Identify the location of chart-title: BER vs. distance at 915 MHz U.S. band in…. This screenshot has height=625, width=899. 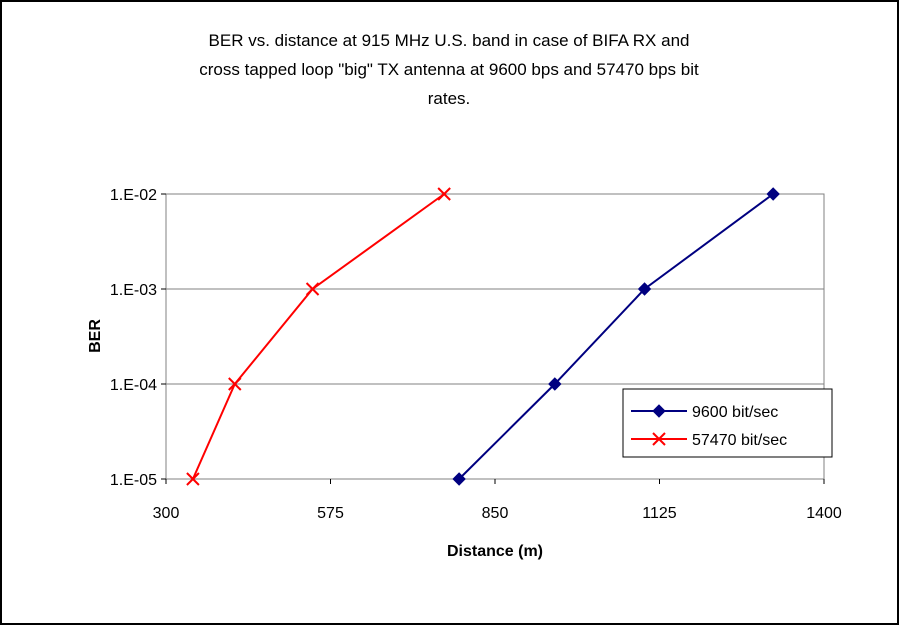
(449, 69).